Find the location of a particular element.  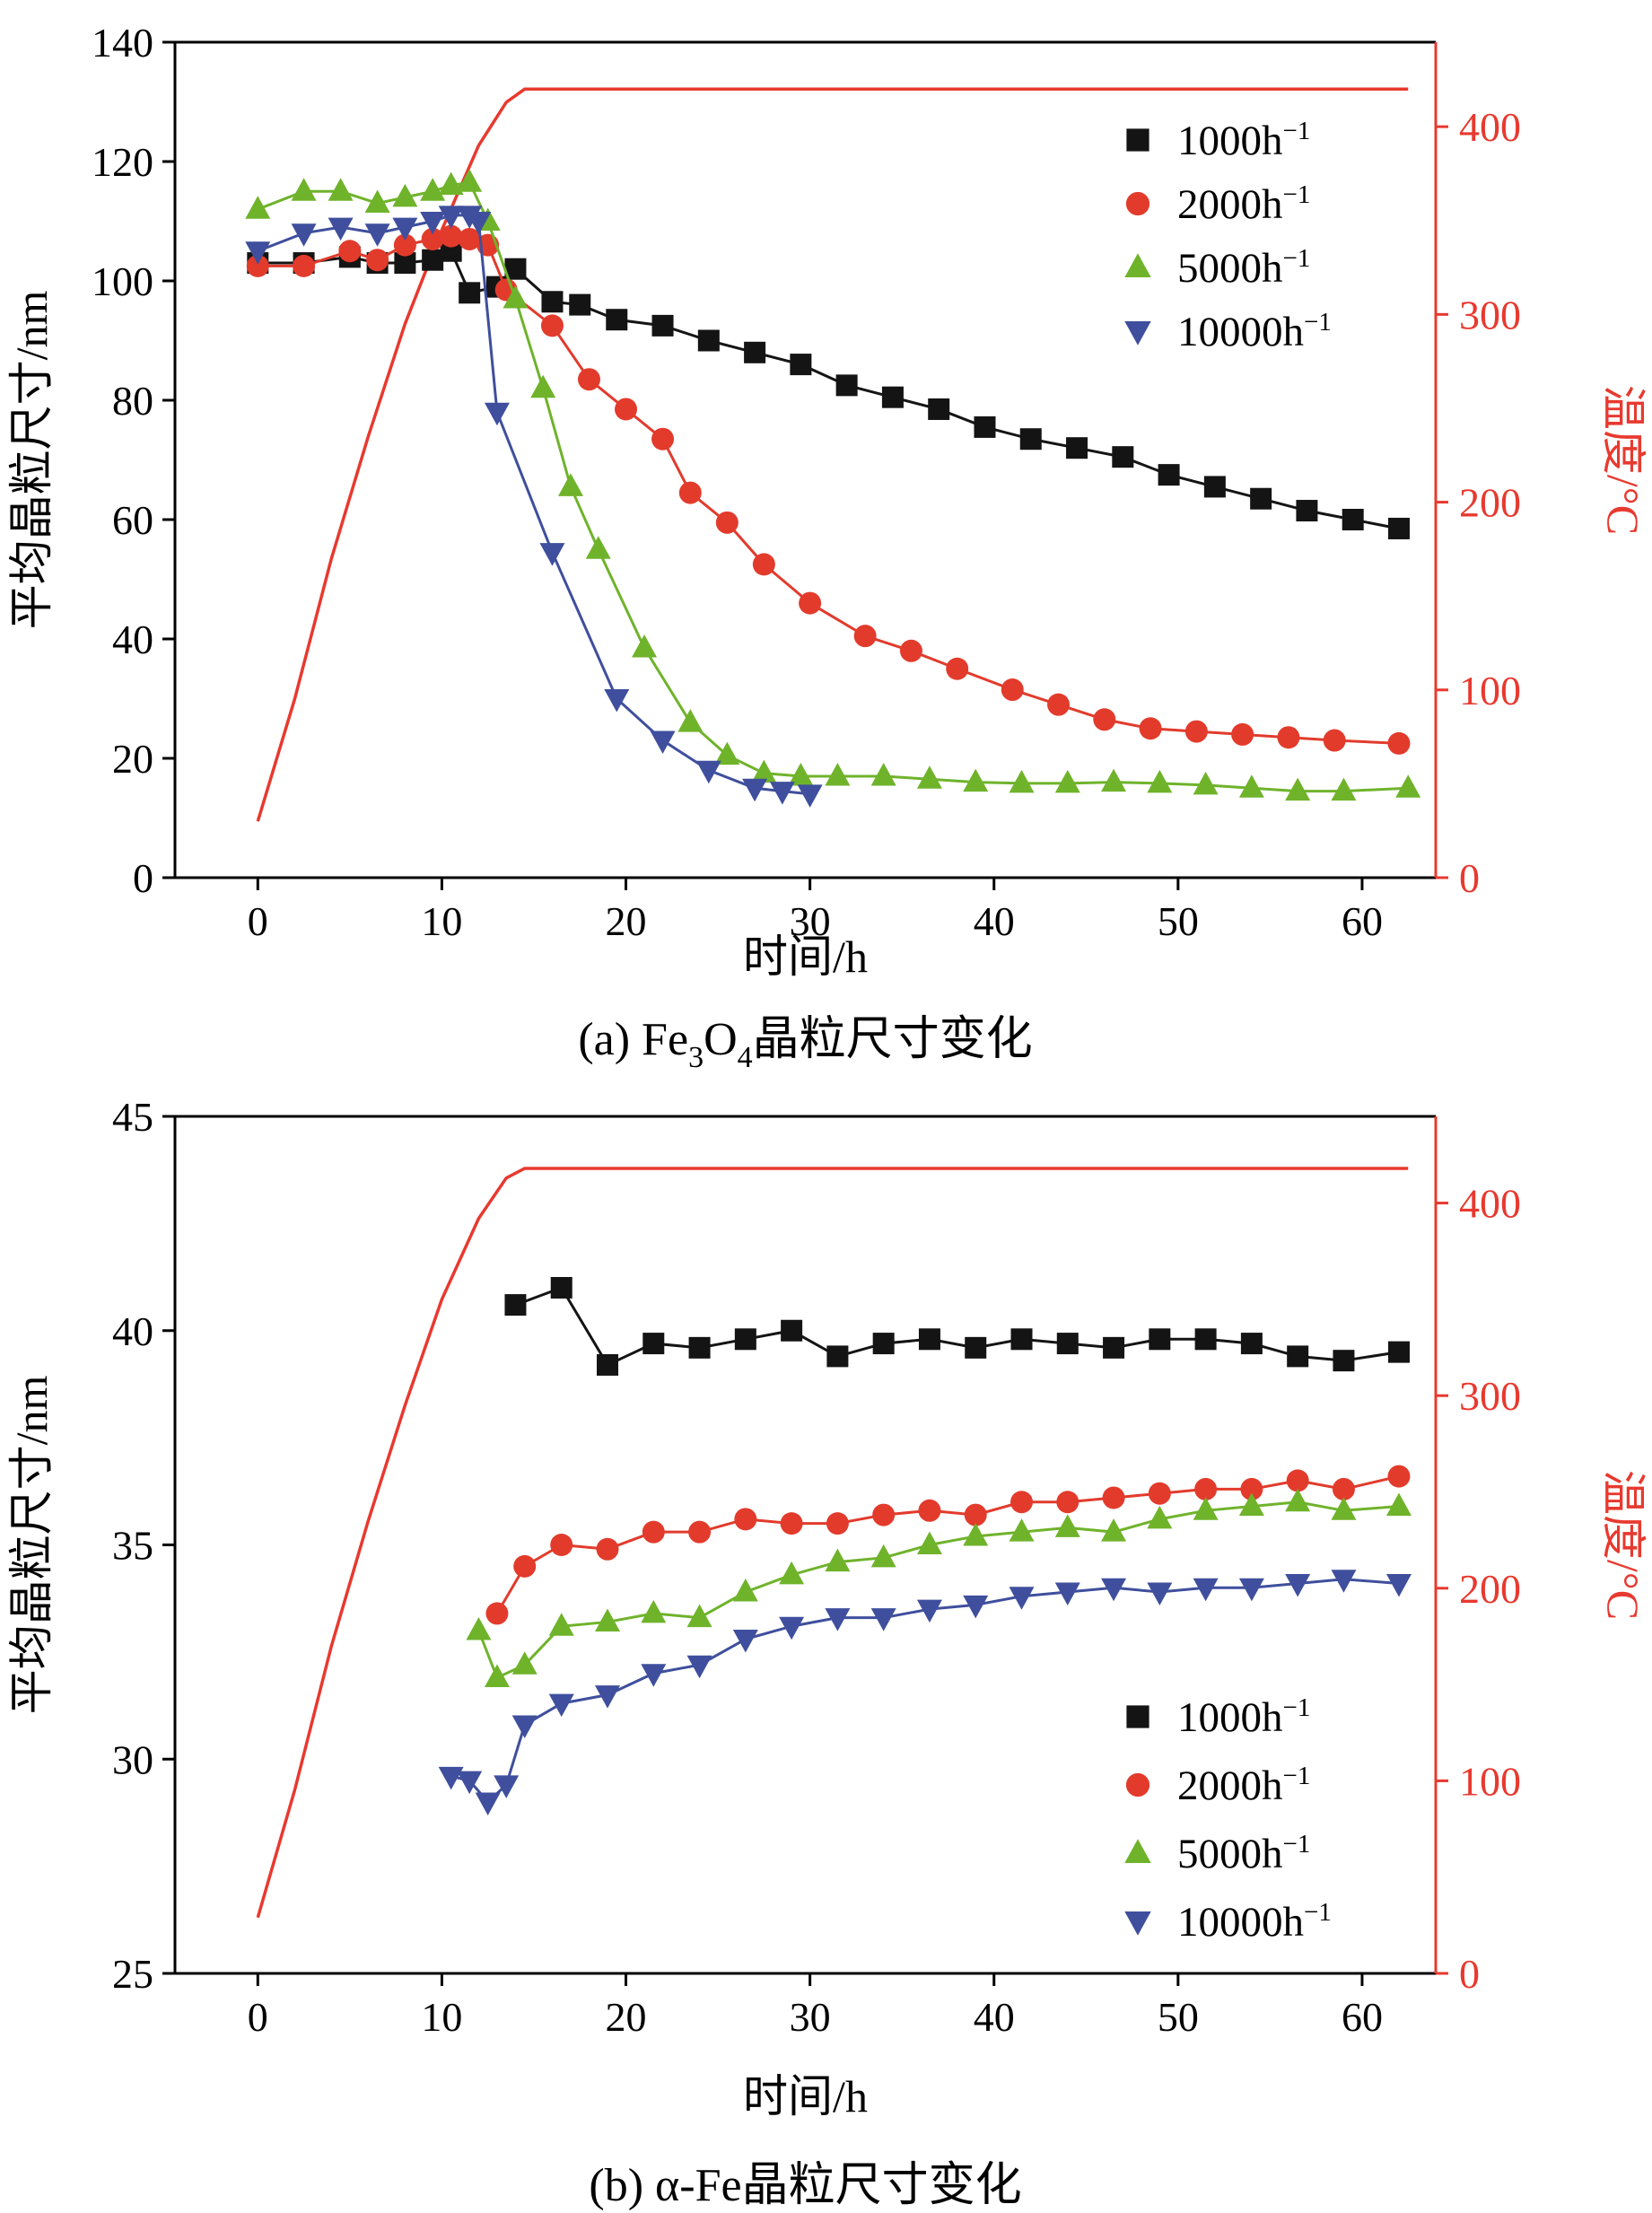

right-tick-label: 400 is located at coordinates (1490, 127).